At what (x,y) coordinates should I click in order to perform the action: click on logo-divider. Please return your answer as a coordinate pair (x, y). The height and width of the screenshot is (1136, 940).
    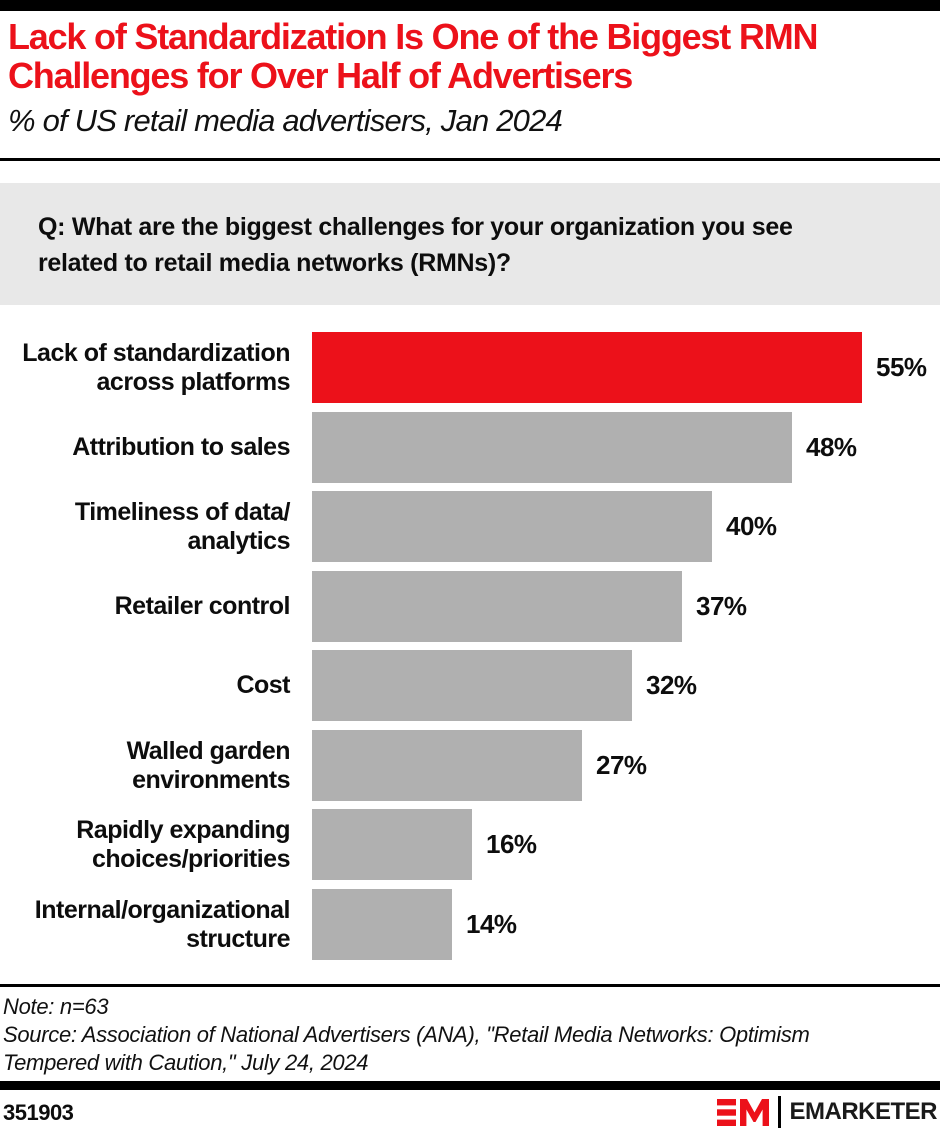
    Looking at the image, I should click on (780, 1112).